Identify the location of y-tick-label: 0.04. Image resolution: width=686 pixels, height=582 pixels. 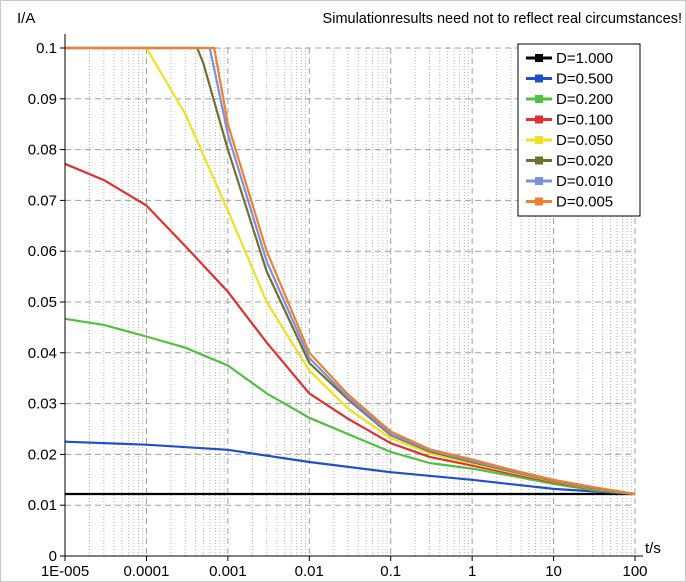
(42, 353).